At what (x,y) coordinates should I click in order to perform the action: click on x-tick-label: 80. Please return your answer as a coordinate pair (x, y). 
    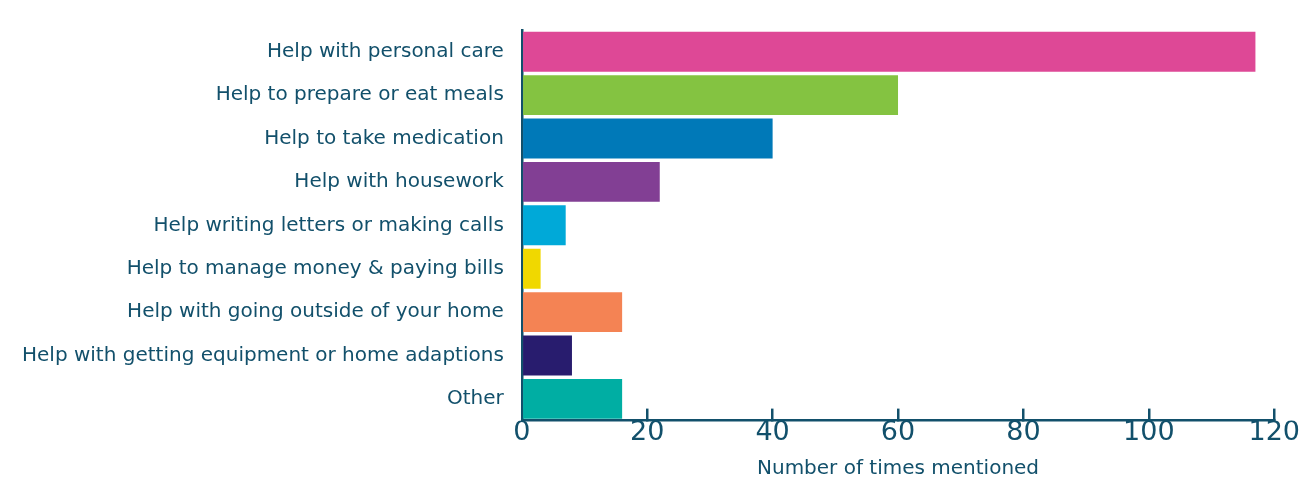
    Looking at the image, I should click on (1023, 430).